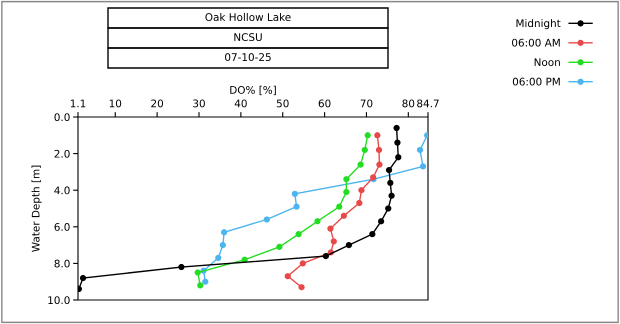 The height and width of the screenshot is (324, 620). What do you see at coordinates (536, 42) in the screenshot?
I see `legend-label: 06:00 AM` at bounding box center [536, 42].